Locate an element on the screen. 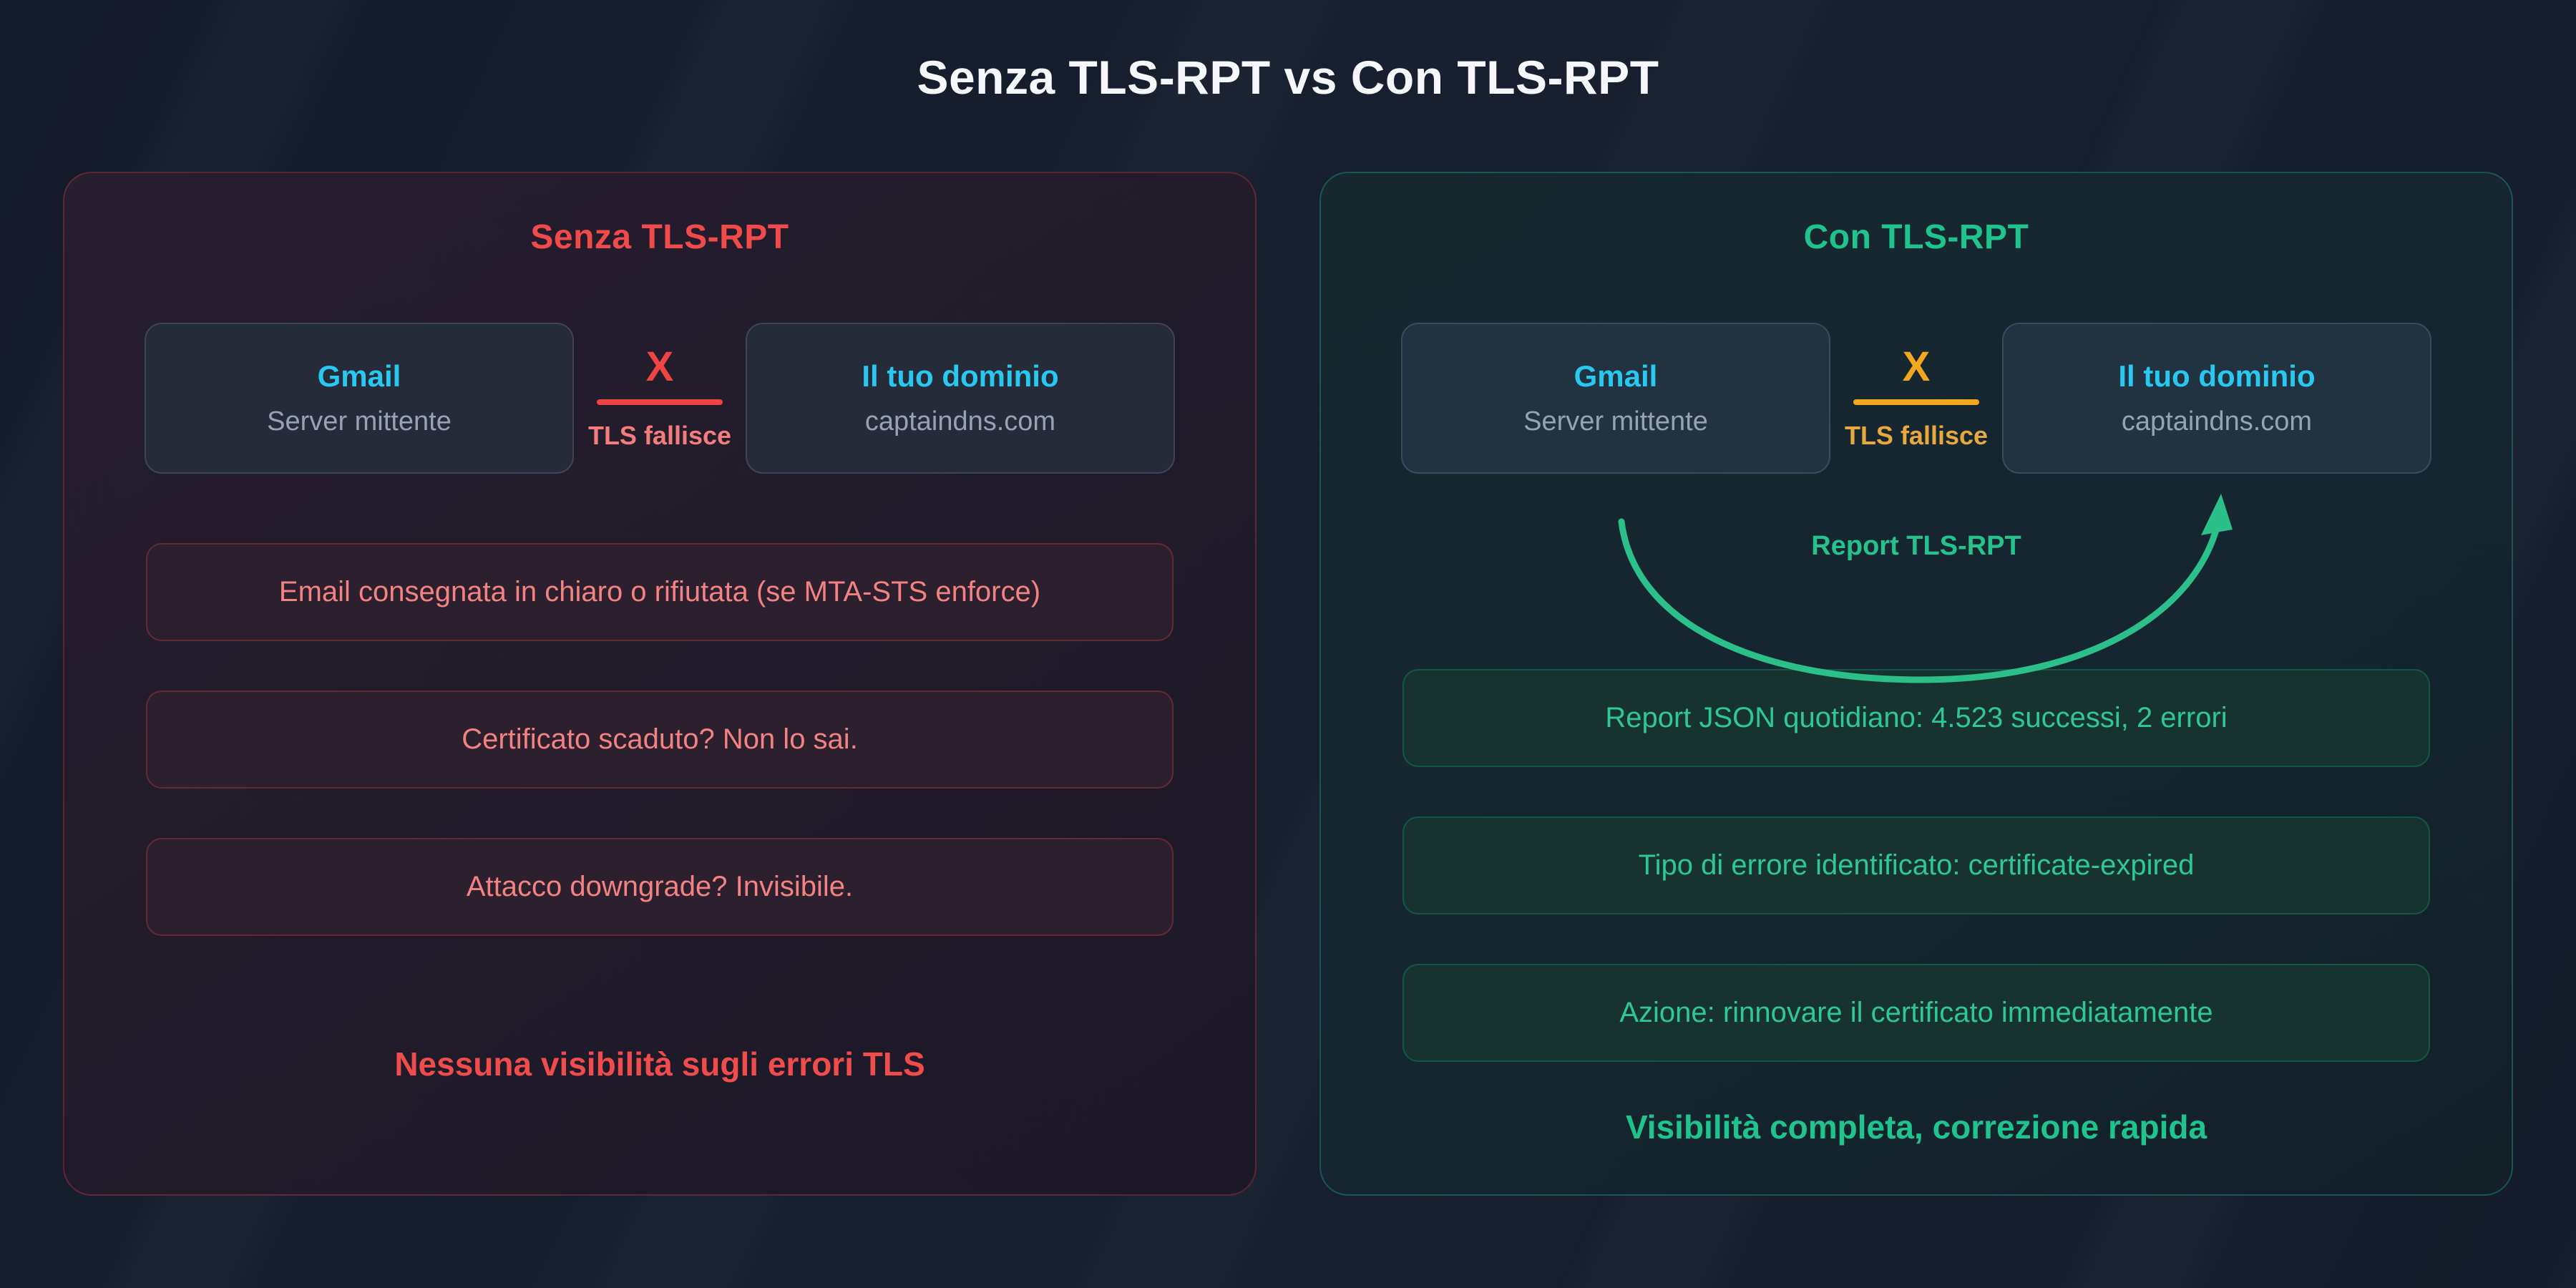 The width and height of the screenshot is (2576, 1288). panel-con-footer: Visibilità completa, correzione rapida is located at coordinates (1916, 1127).